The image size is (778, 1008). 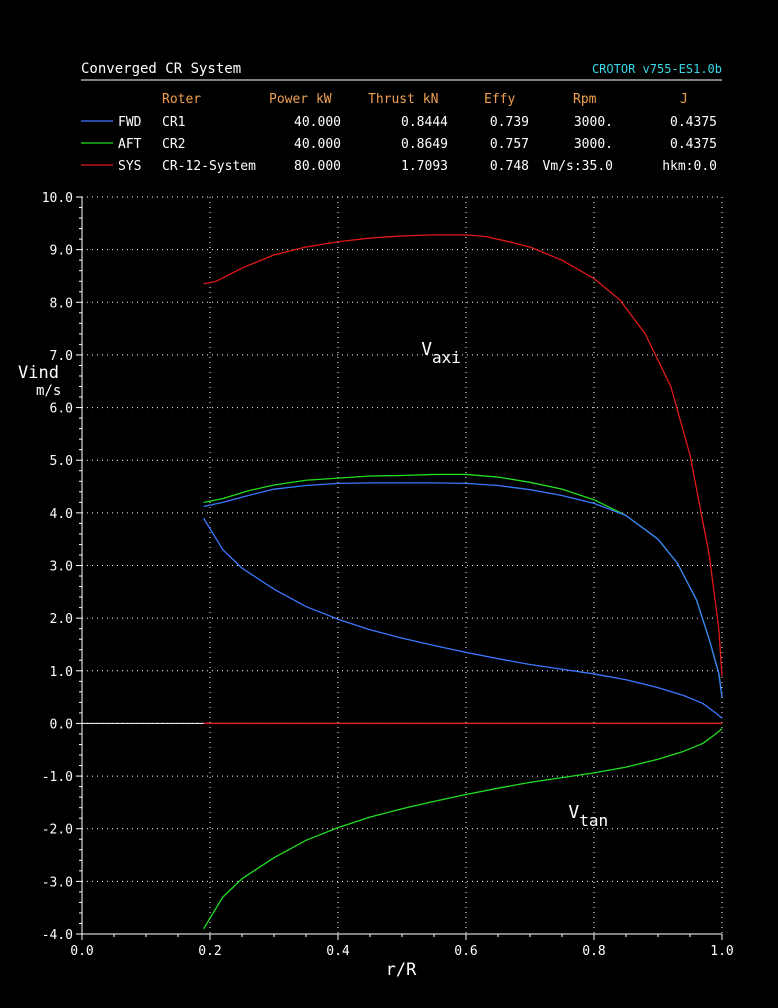 What do you see at coordinates (689, 166) in the screenshot?
I see `table-cell: hkm:0.0` at bounding box center [689, 166].